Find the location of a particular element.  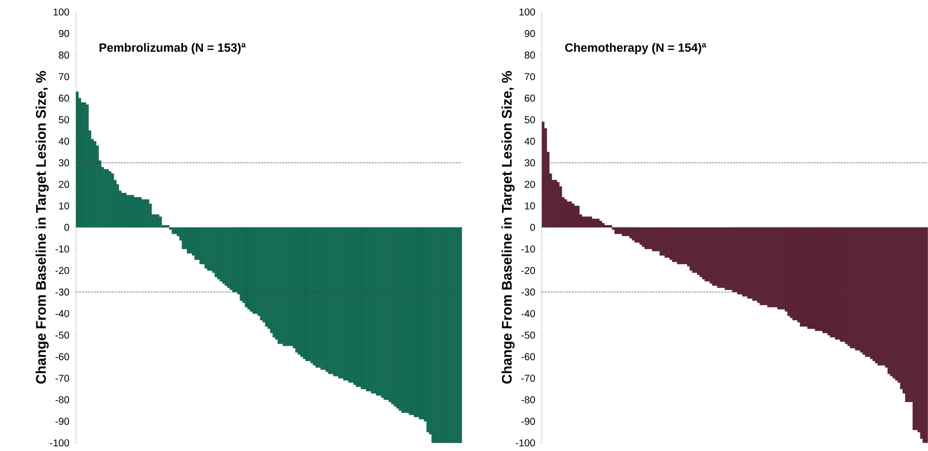

text: Chemotherapy (N = 154)$^{a}$ is located at coordinates (635, 48).